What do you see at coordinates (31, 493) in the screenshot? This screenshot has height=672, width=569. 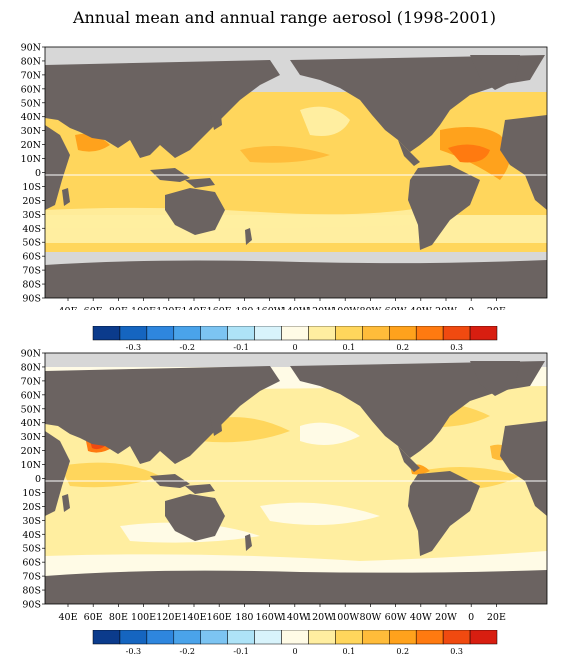 I see `lat-tick-label: 10S` at bounding box center [31, 493].